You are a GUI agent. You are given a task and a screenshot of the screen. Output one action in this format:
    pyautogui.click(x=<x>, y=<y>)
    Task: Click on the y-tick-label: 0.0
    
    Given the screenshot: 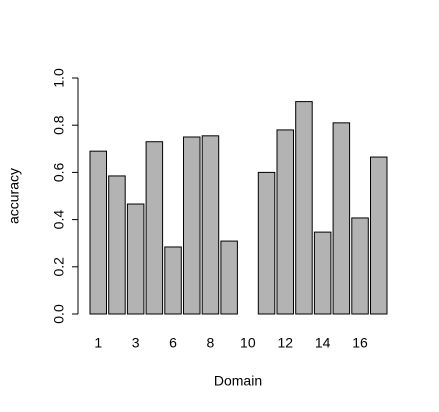 What is the action you would take?
    pyautogui.click(x=59, y=314)
    